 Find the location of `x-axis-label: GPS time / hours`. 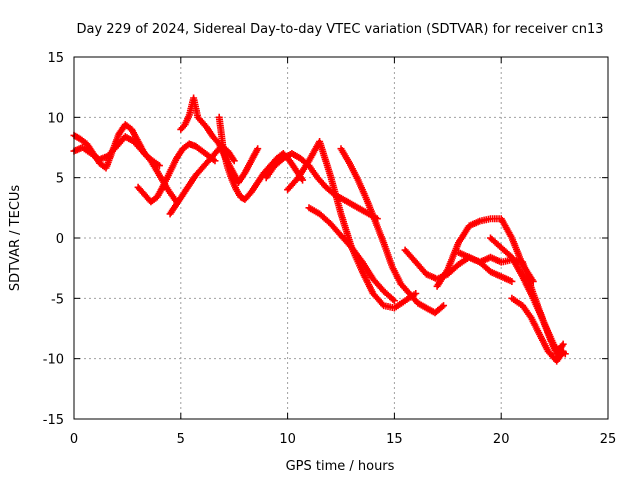

x-axis-label: GPS time / hours is located at coordinates (340, 466).